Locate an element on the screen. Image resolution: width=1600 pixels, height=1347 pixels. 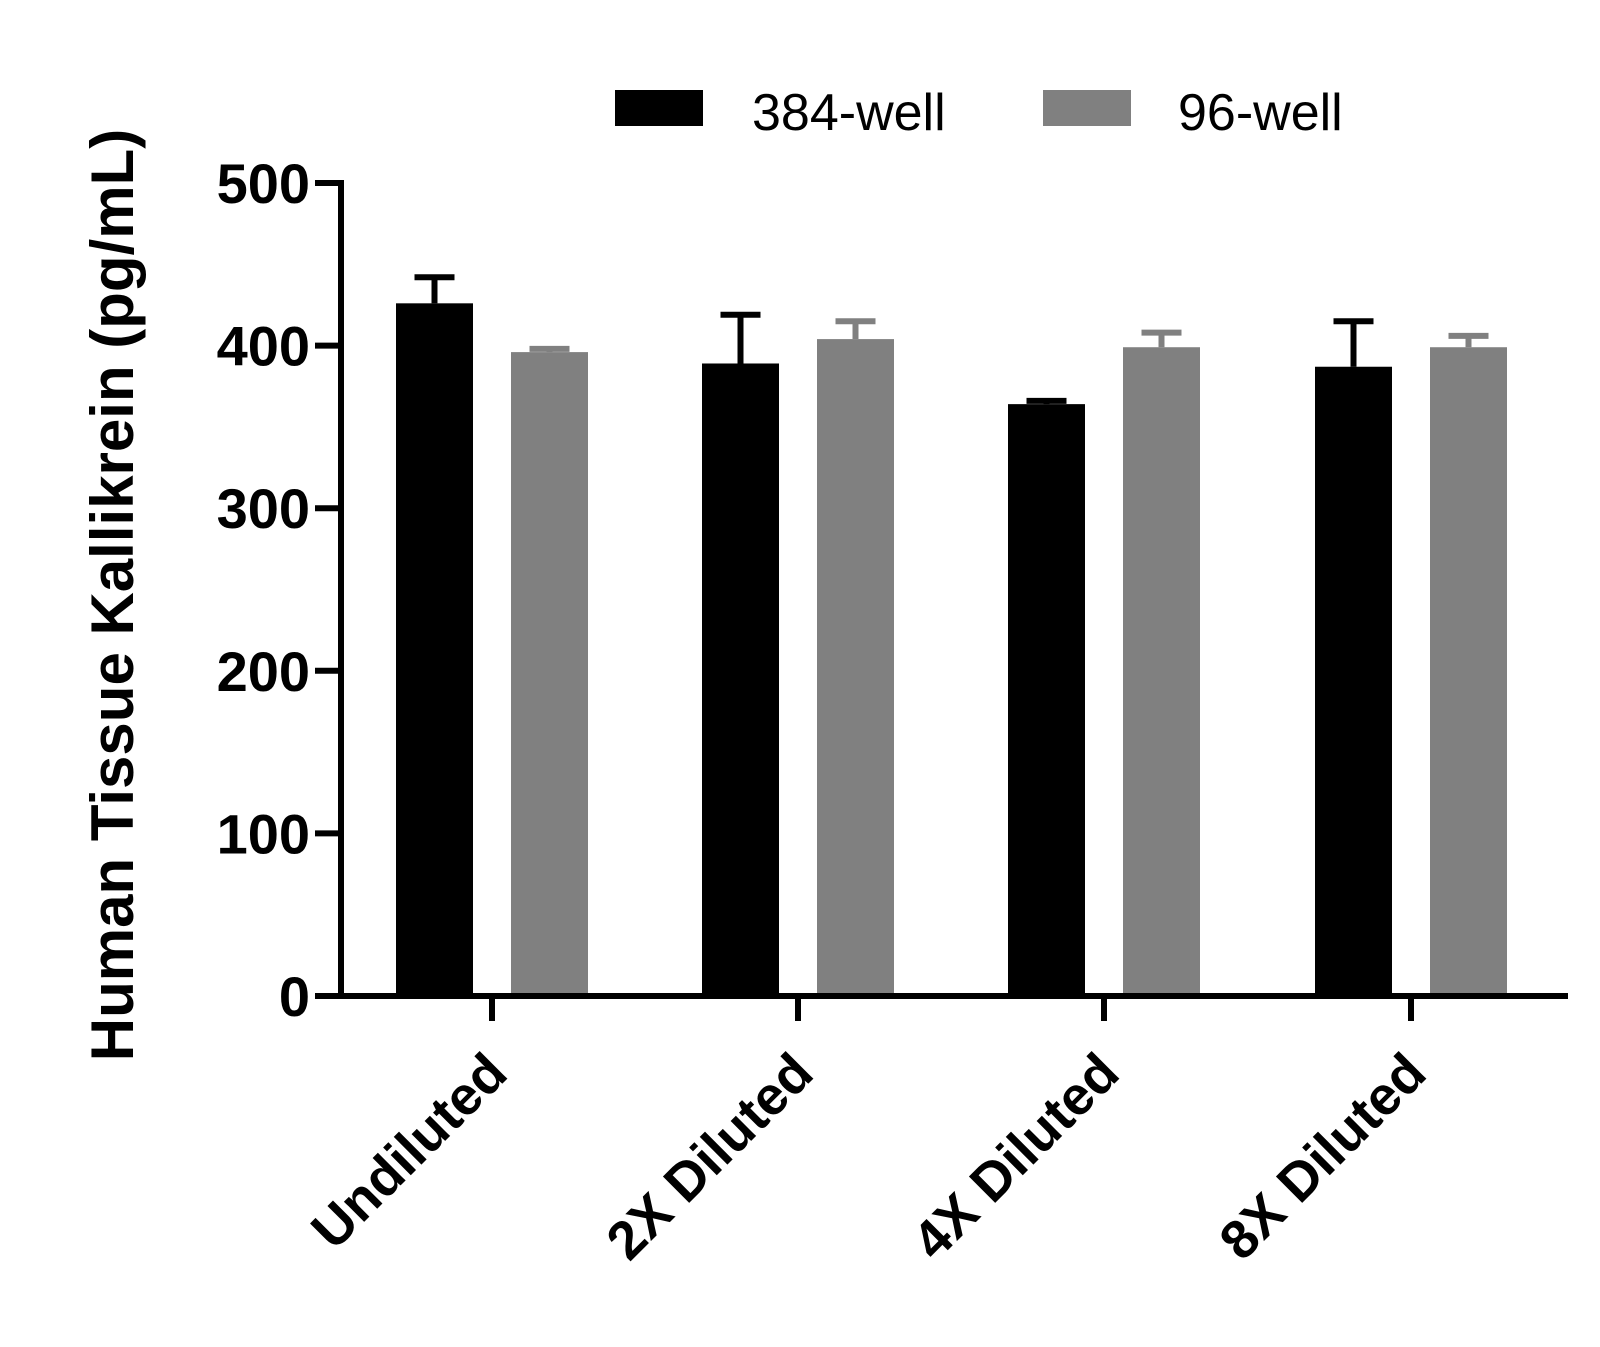
error-bar-96-well-8x-diluted is located at coordinates (1468, 340).